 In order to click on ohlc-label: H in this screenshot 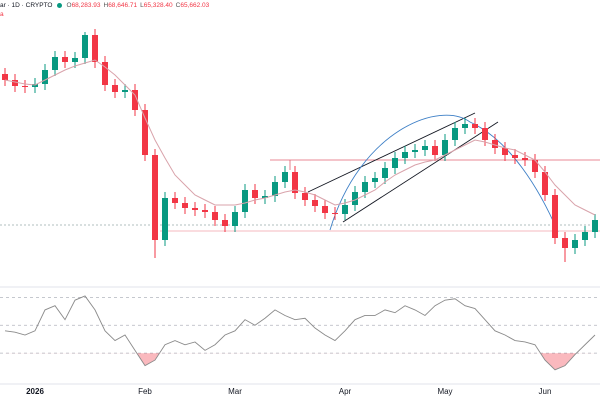, I will do `click(106, 5)`.